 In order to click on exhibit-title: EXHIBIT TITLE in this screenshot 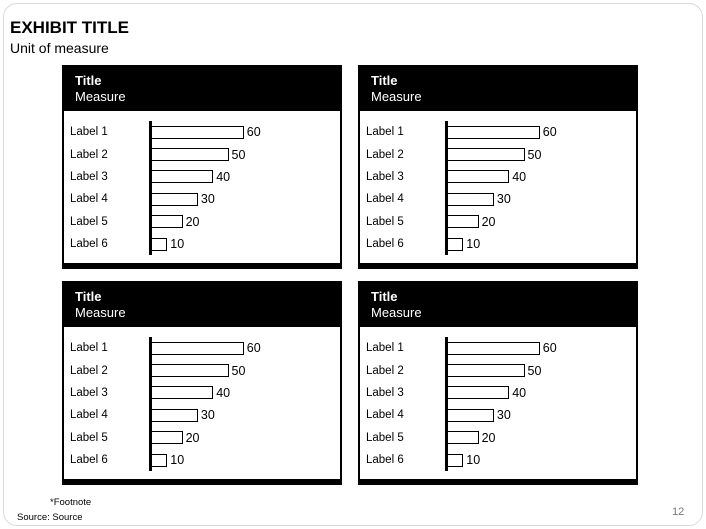, I will do `click(69, 27)`.